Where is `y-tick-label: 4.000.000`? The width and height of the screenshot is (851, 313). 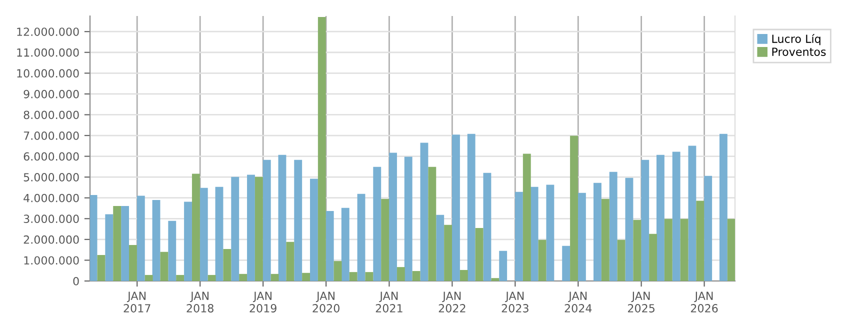 y-tick-label: 4.000.000 is located at coordinates (51, 198).